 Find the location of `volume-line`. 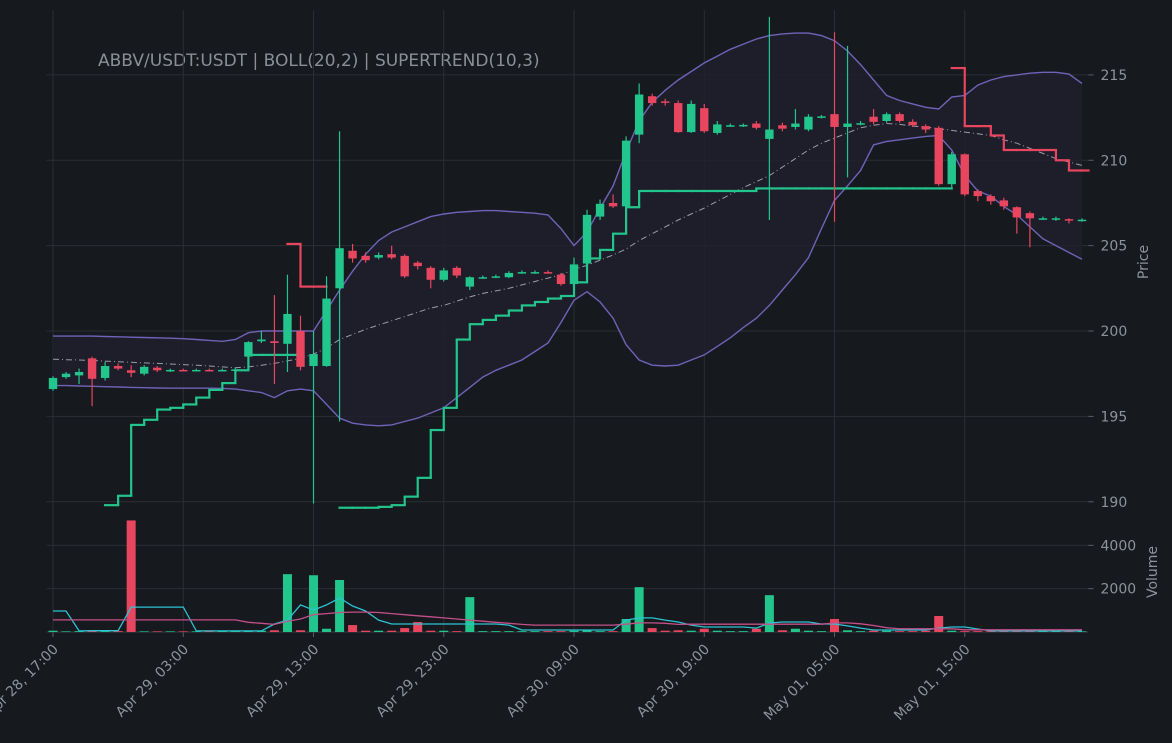

volume-line is located at coordinates (567, 621).